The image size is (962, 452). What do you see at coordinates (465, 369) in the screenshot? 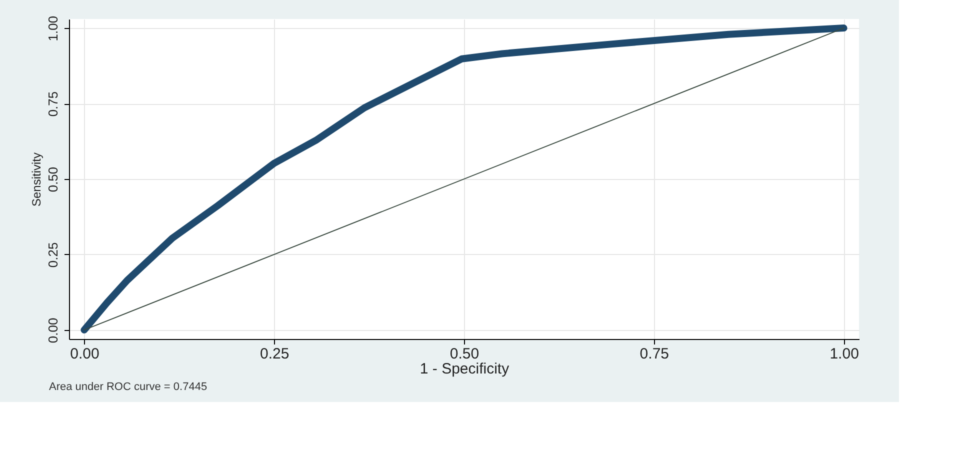
I see `x-axis-title: 1 - Specificity` at bounding box center [465, 369].